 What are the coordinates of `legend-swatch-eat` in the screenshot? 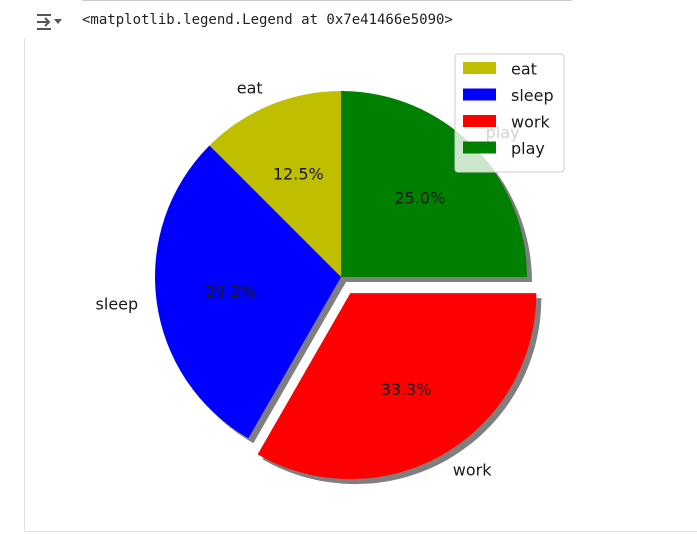 It's located at (479, 68).